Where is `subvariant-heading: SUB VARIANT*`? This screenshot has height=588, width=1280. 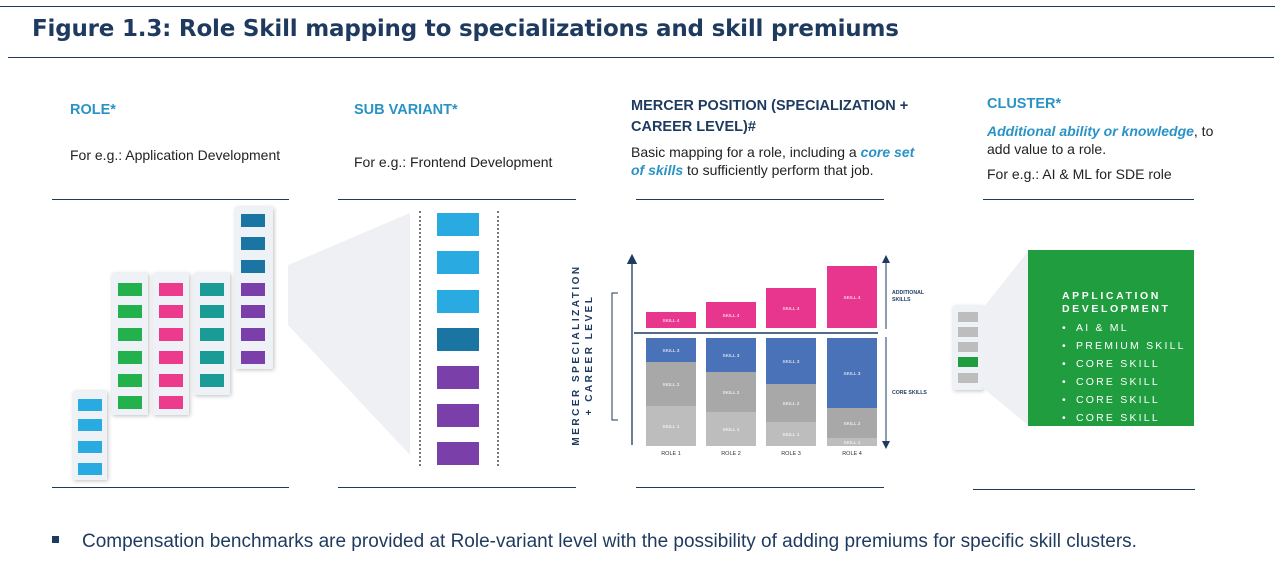 subvariant-heading: SUB VARIANT* is located at coordinates (406, 110).